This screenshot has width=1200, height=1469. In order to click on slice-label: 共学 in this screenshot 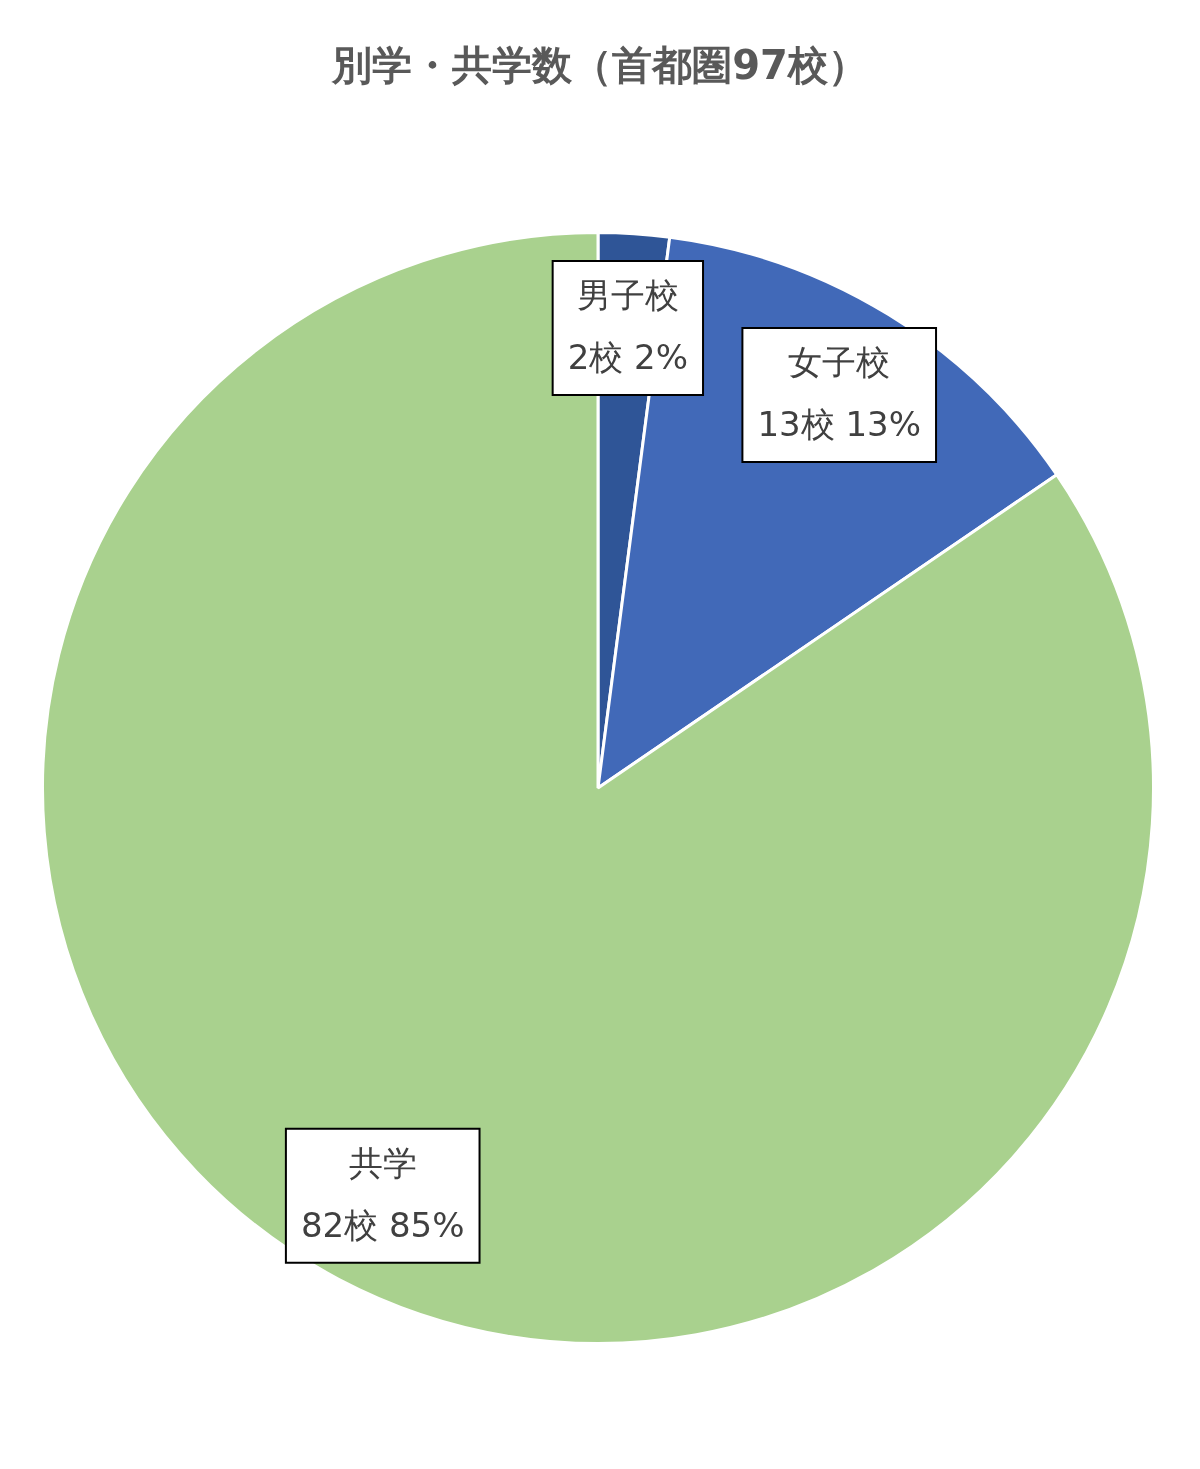, I will do `click(382, 1162)`.